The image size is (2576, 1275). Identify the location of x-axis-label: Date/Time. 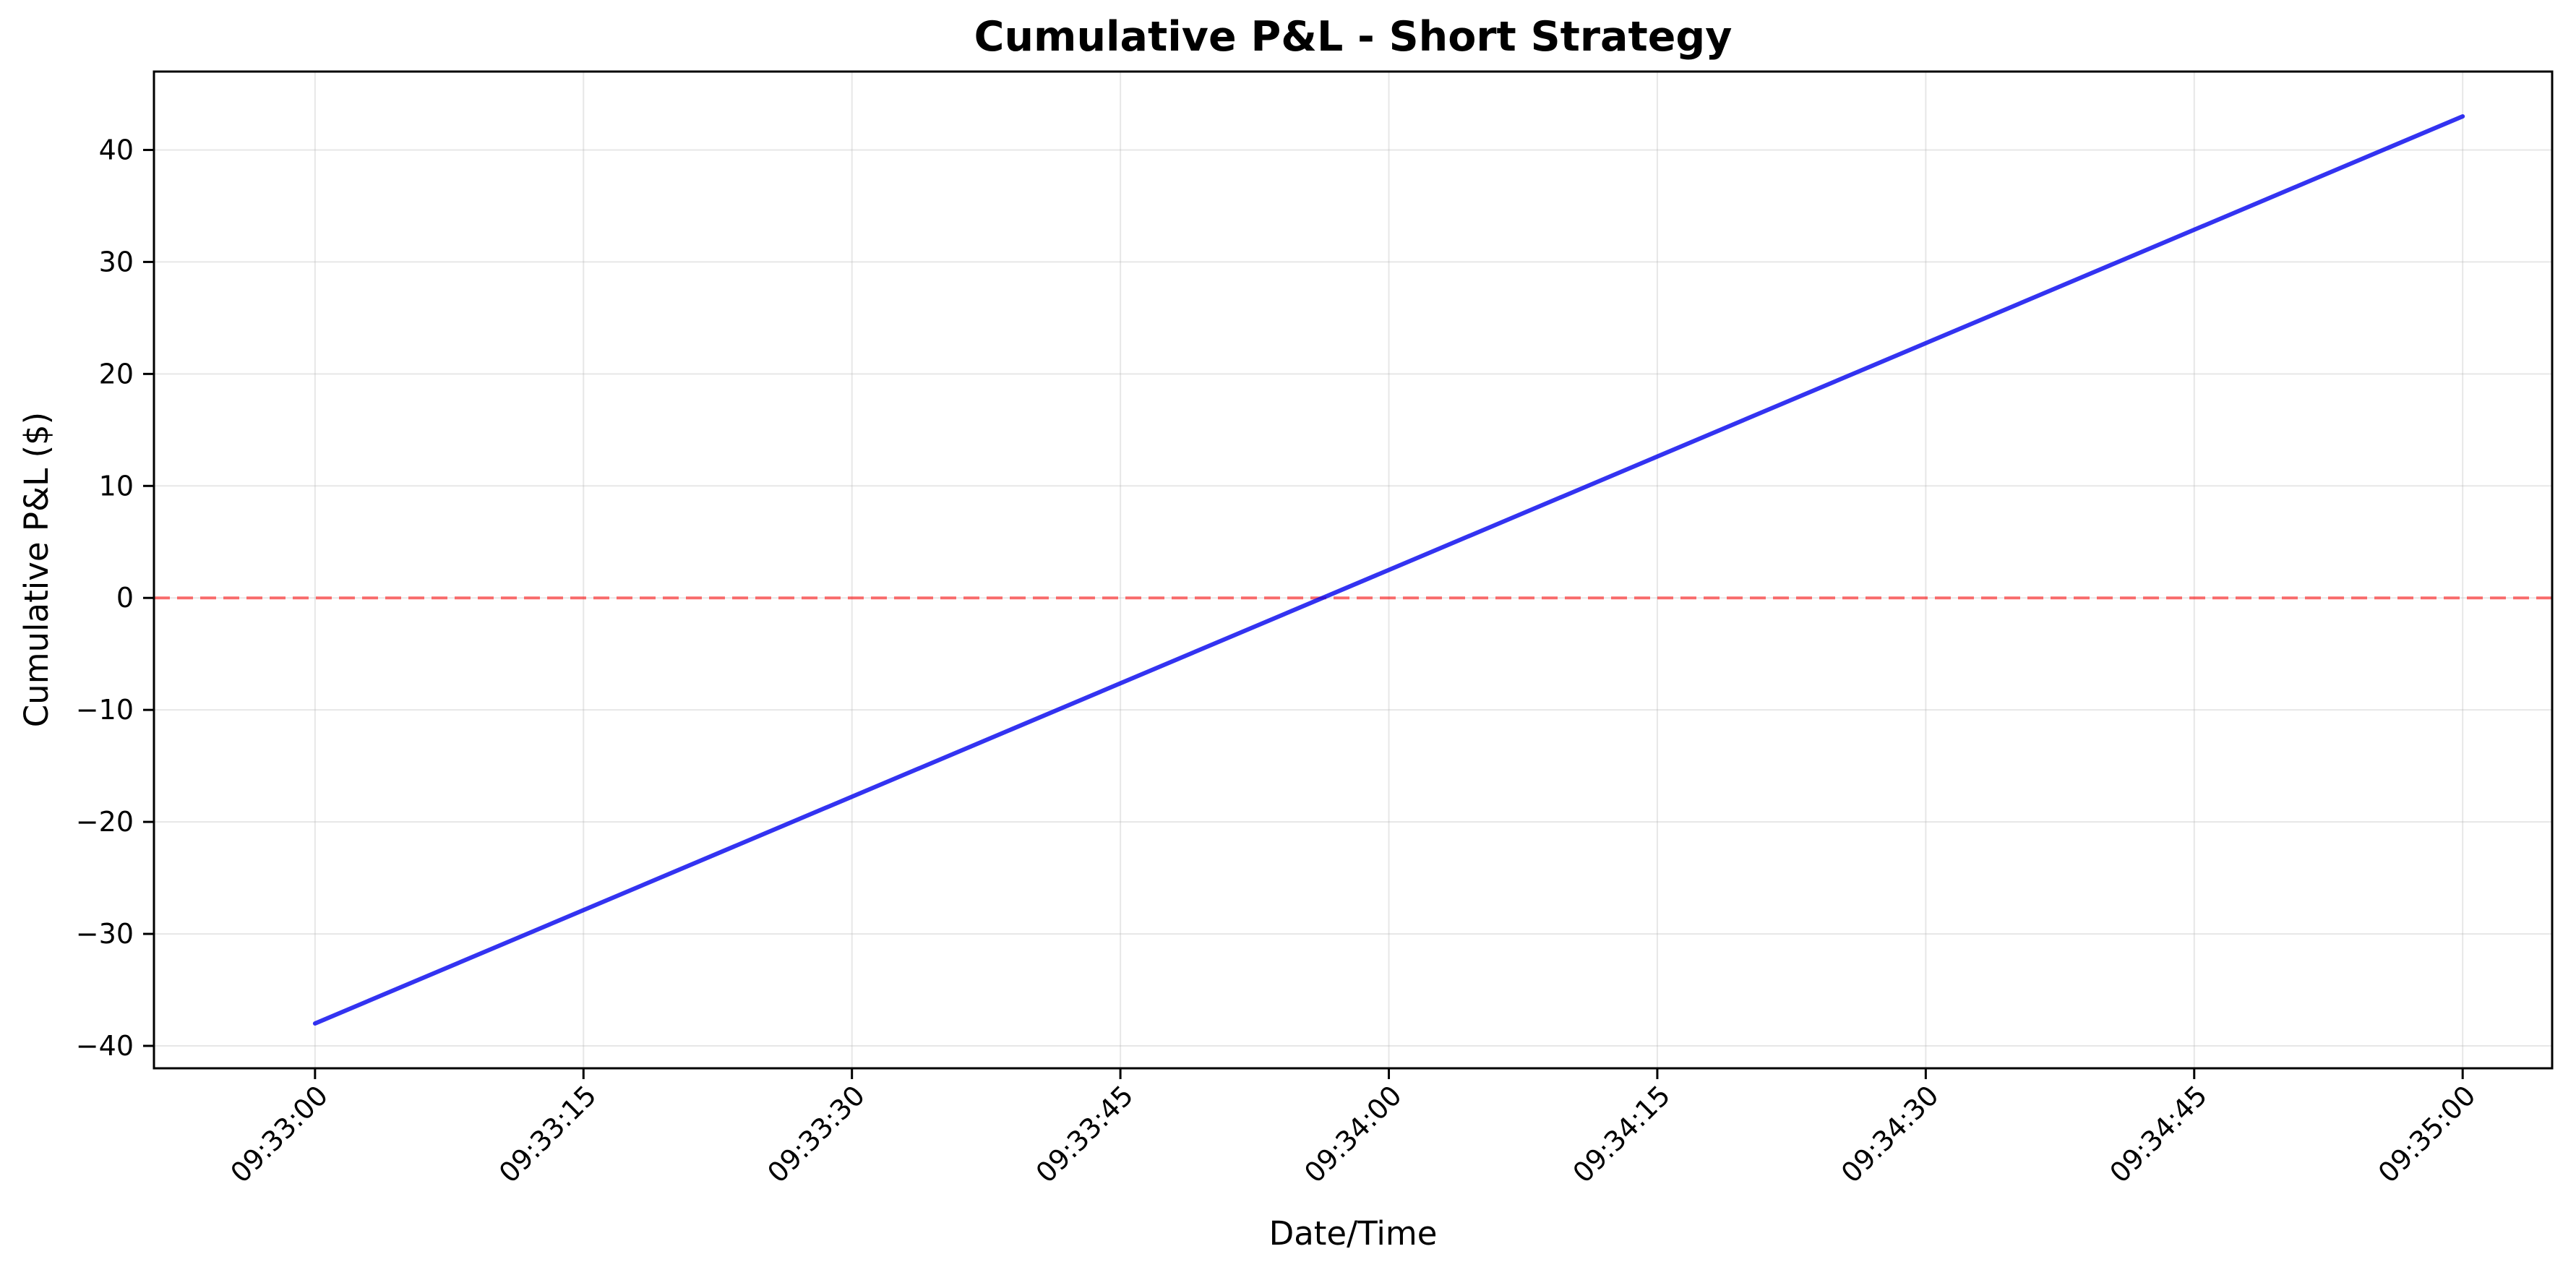
(1354, 1233).